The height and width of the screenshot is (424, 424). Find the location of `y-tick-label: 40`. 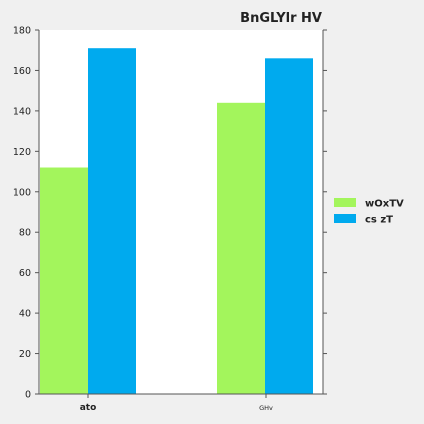

y-tick-label: 40 is located at coordinates (25, 314).